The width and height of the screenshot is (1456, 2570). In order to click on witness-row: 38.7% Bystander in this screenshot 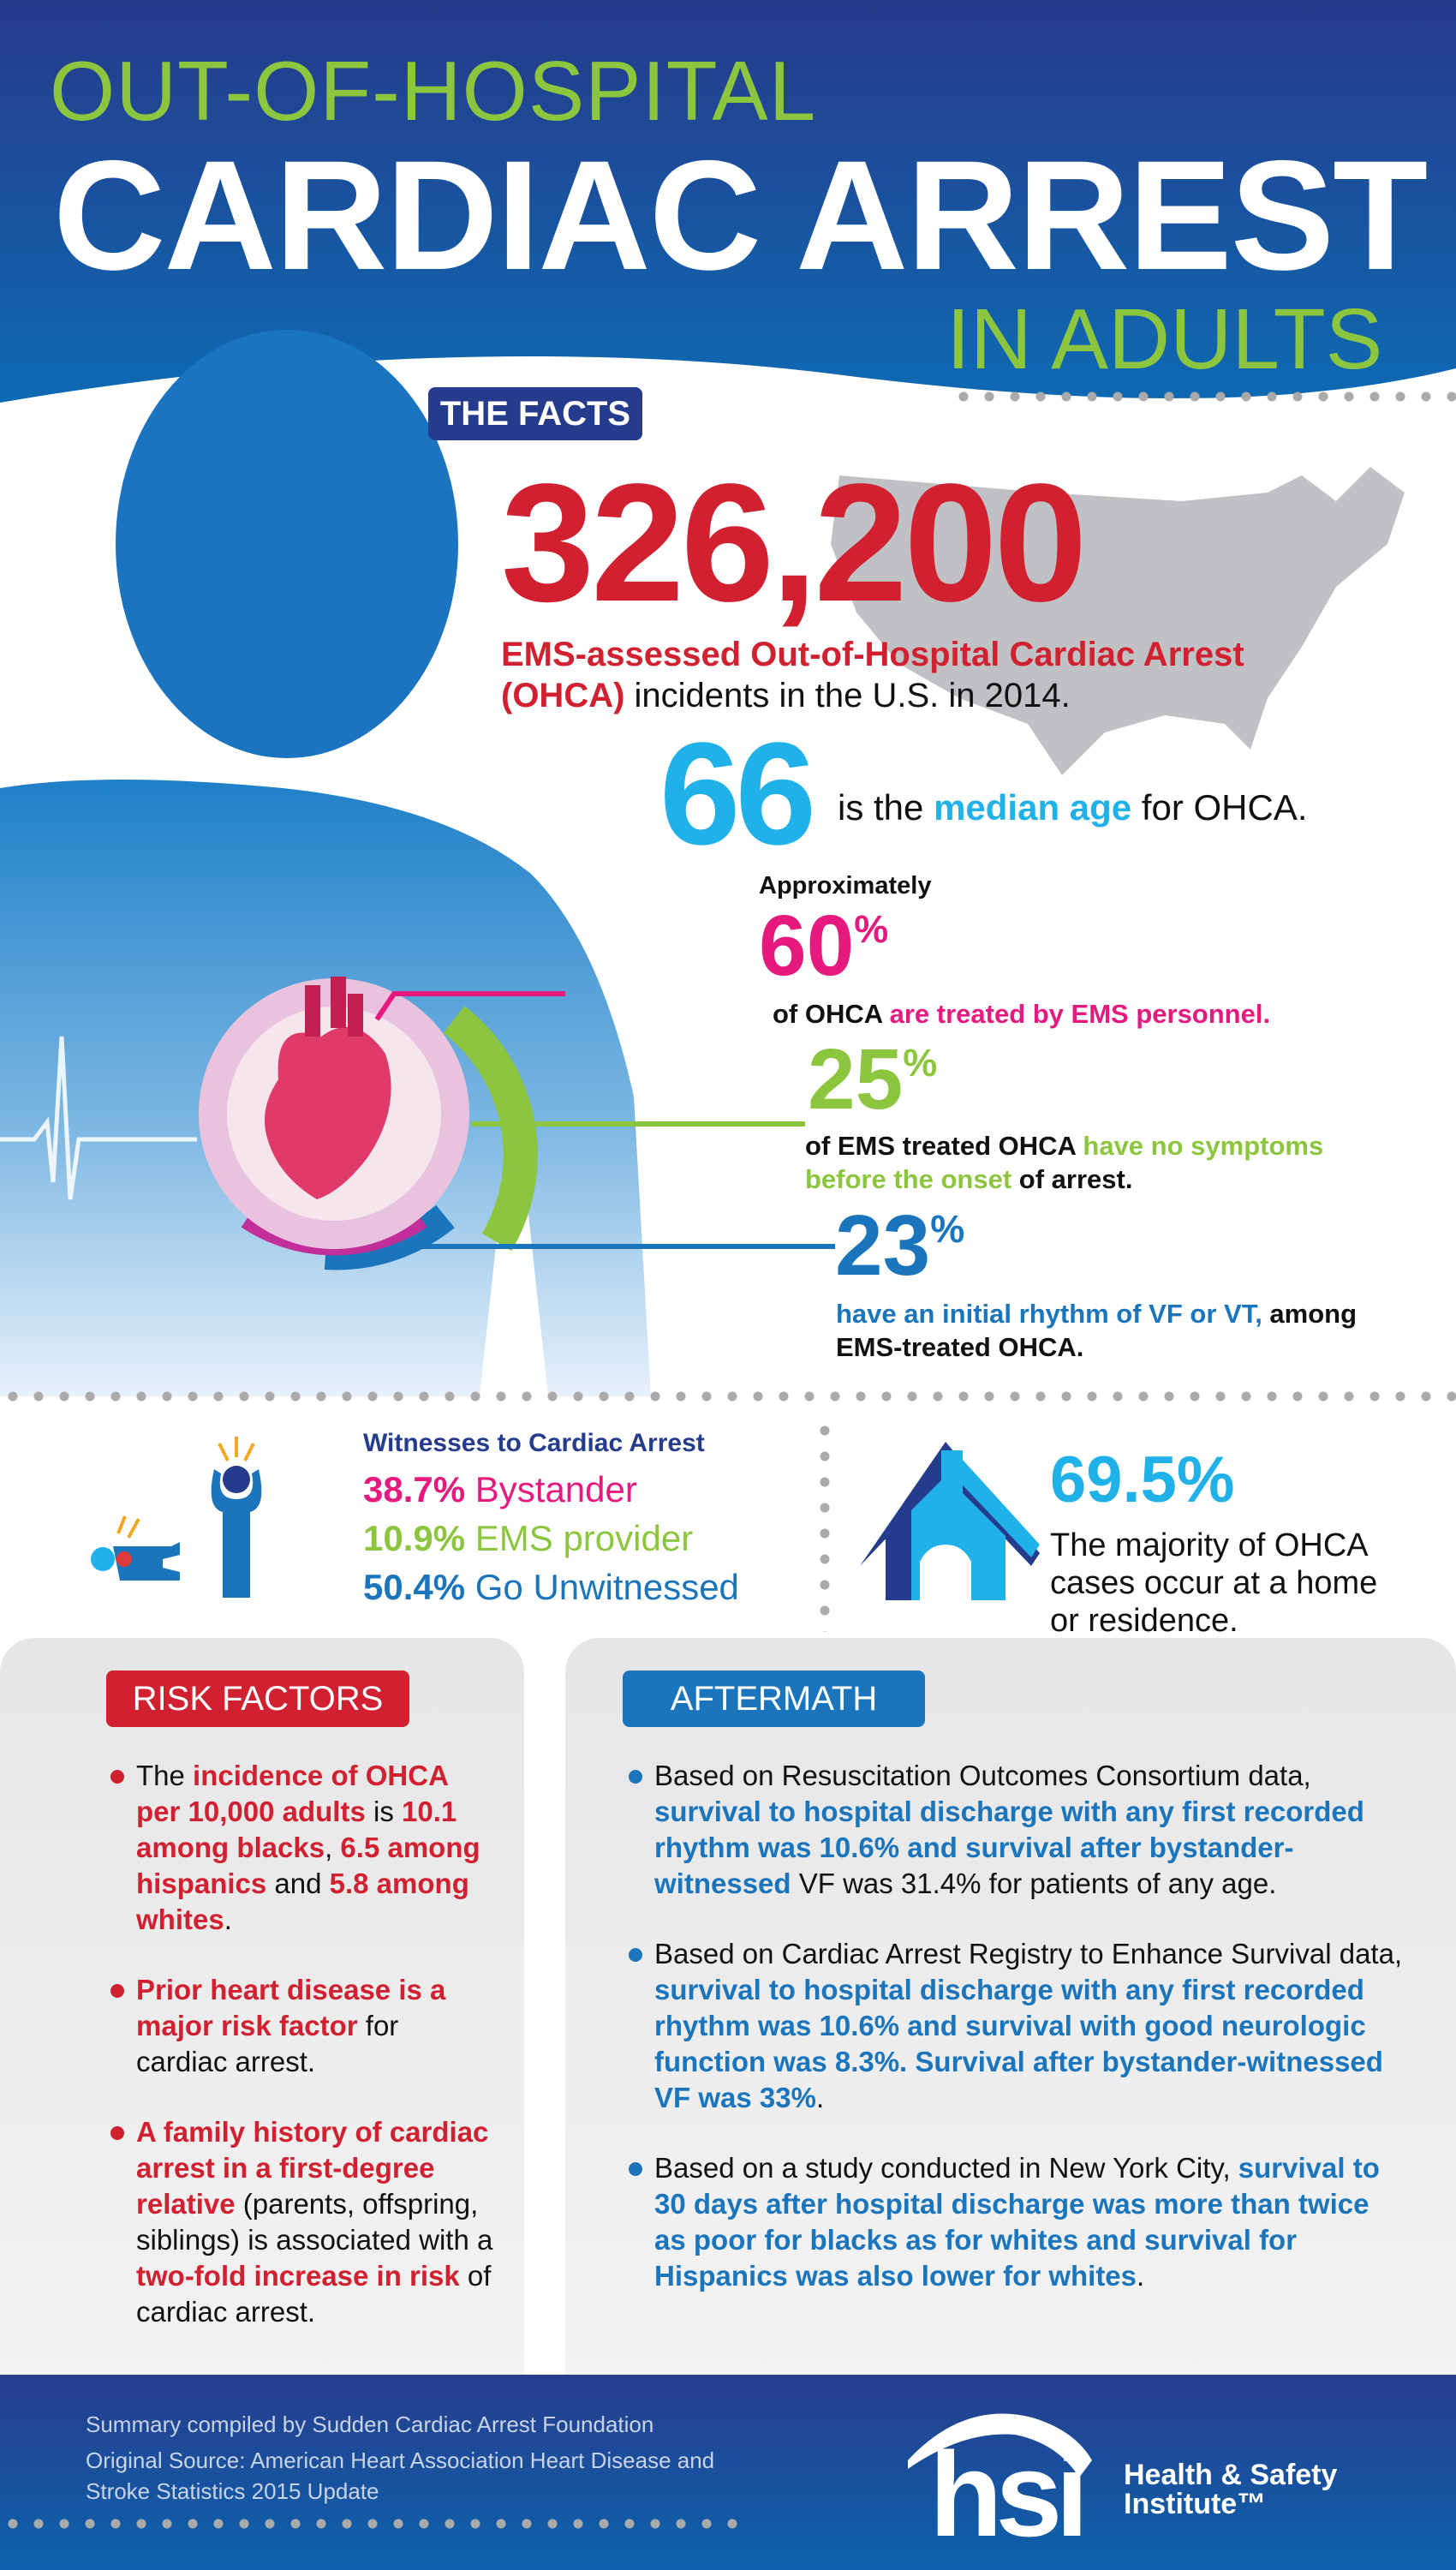, I will do `click(551, 1490)`.